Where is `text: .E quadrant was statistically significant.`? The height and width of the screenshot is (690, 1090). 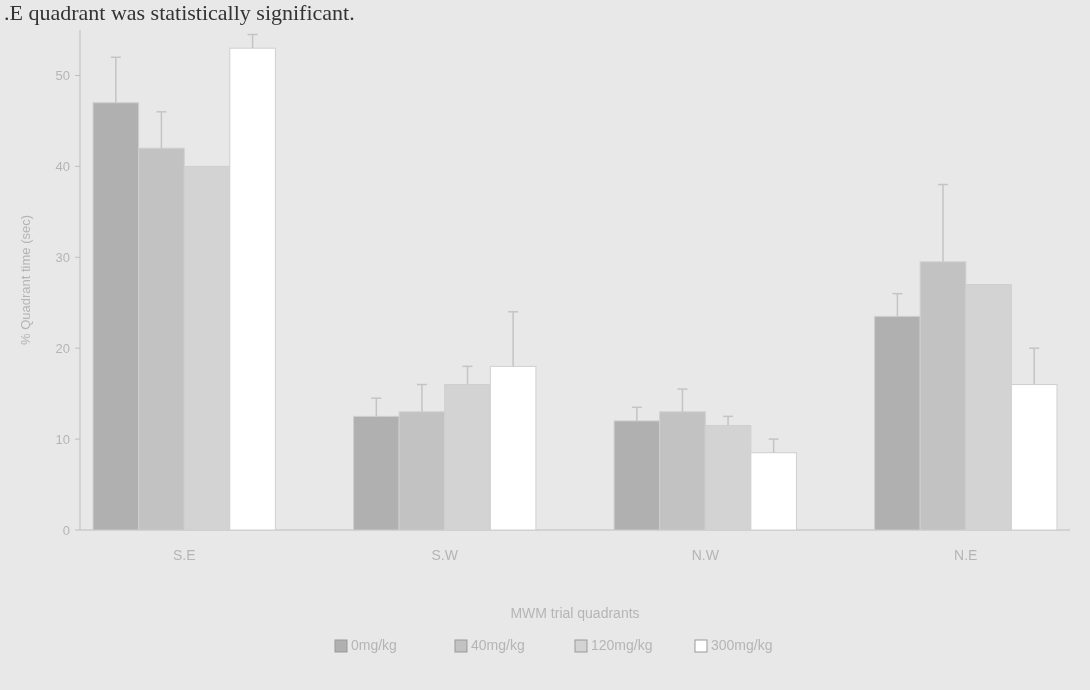 text: .E quadrant was statistically significant. is located at coordinates (179, 12).